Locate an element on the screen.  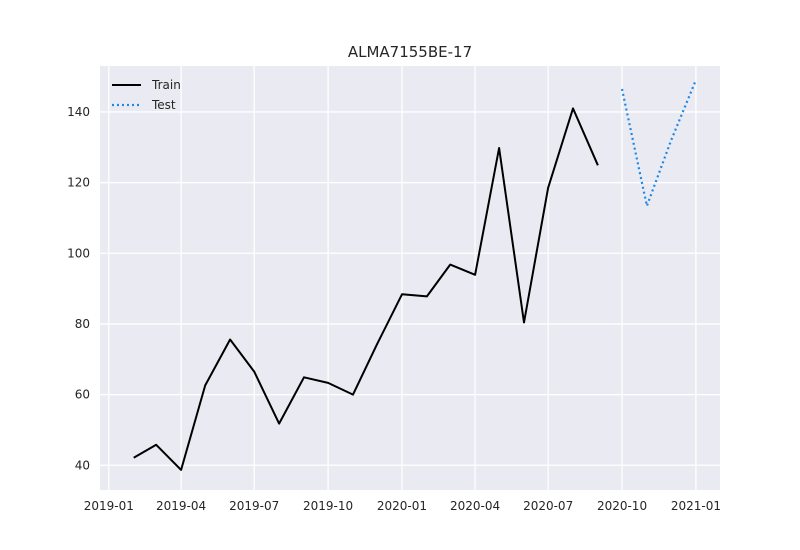
x-tick-label: 2019-07 is located at coordinates (254, 506).